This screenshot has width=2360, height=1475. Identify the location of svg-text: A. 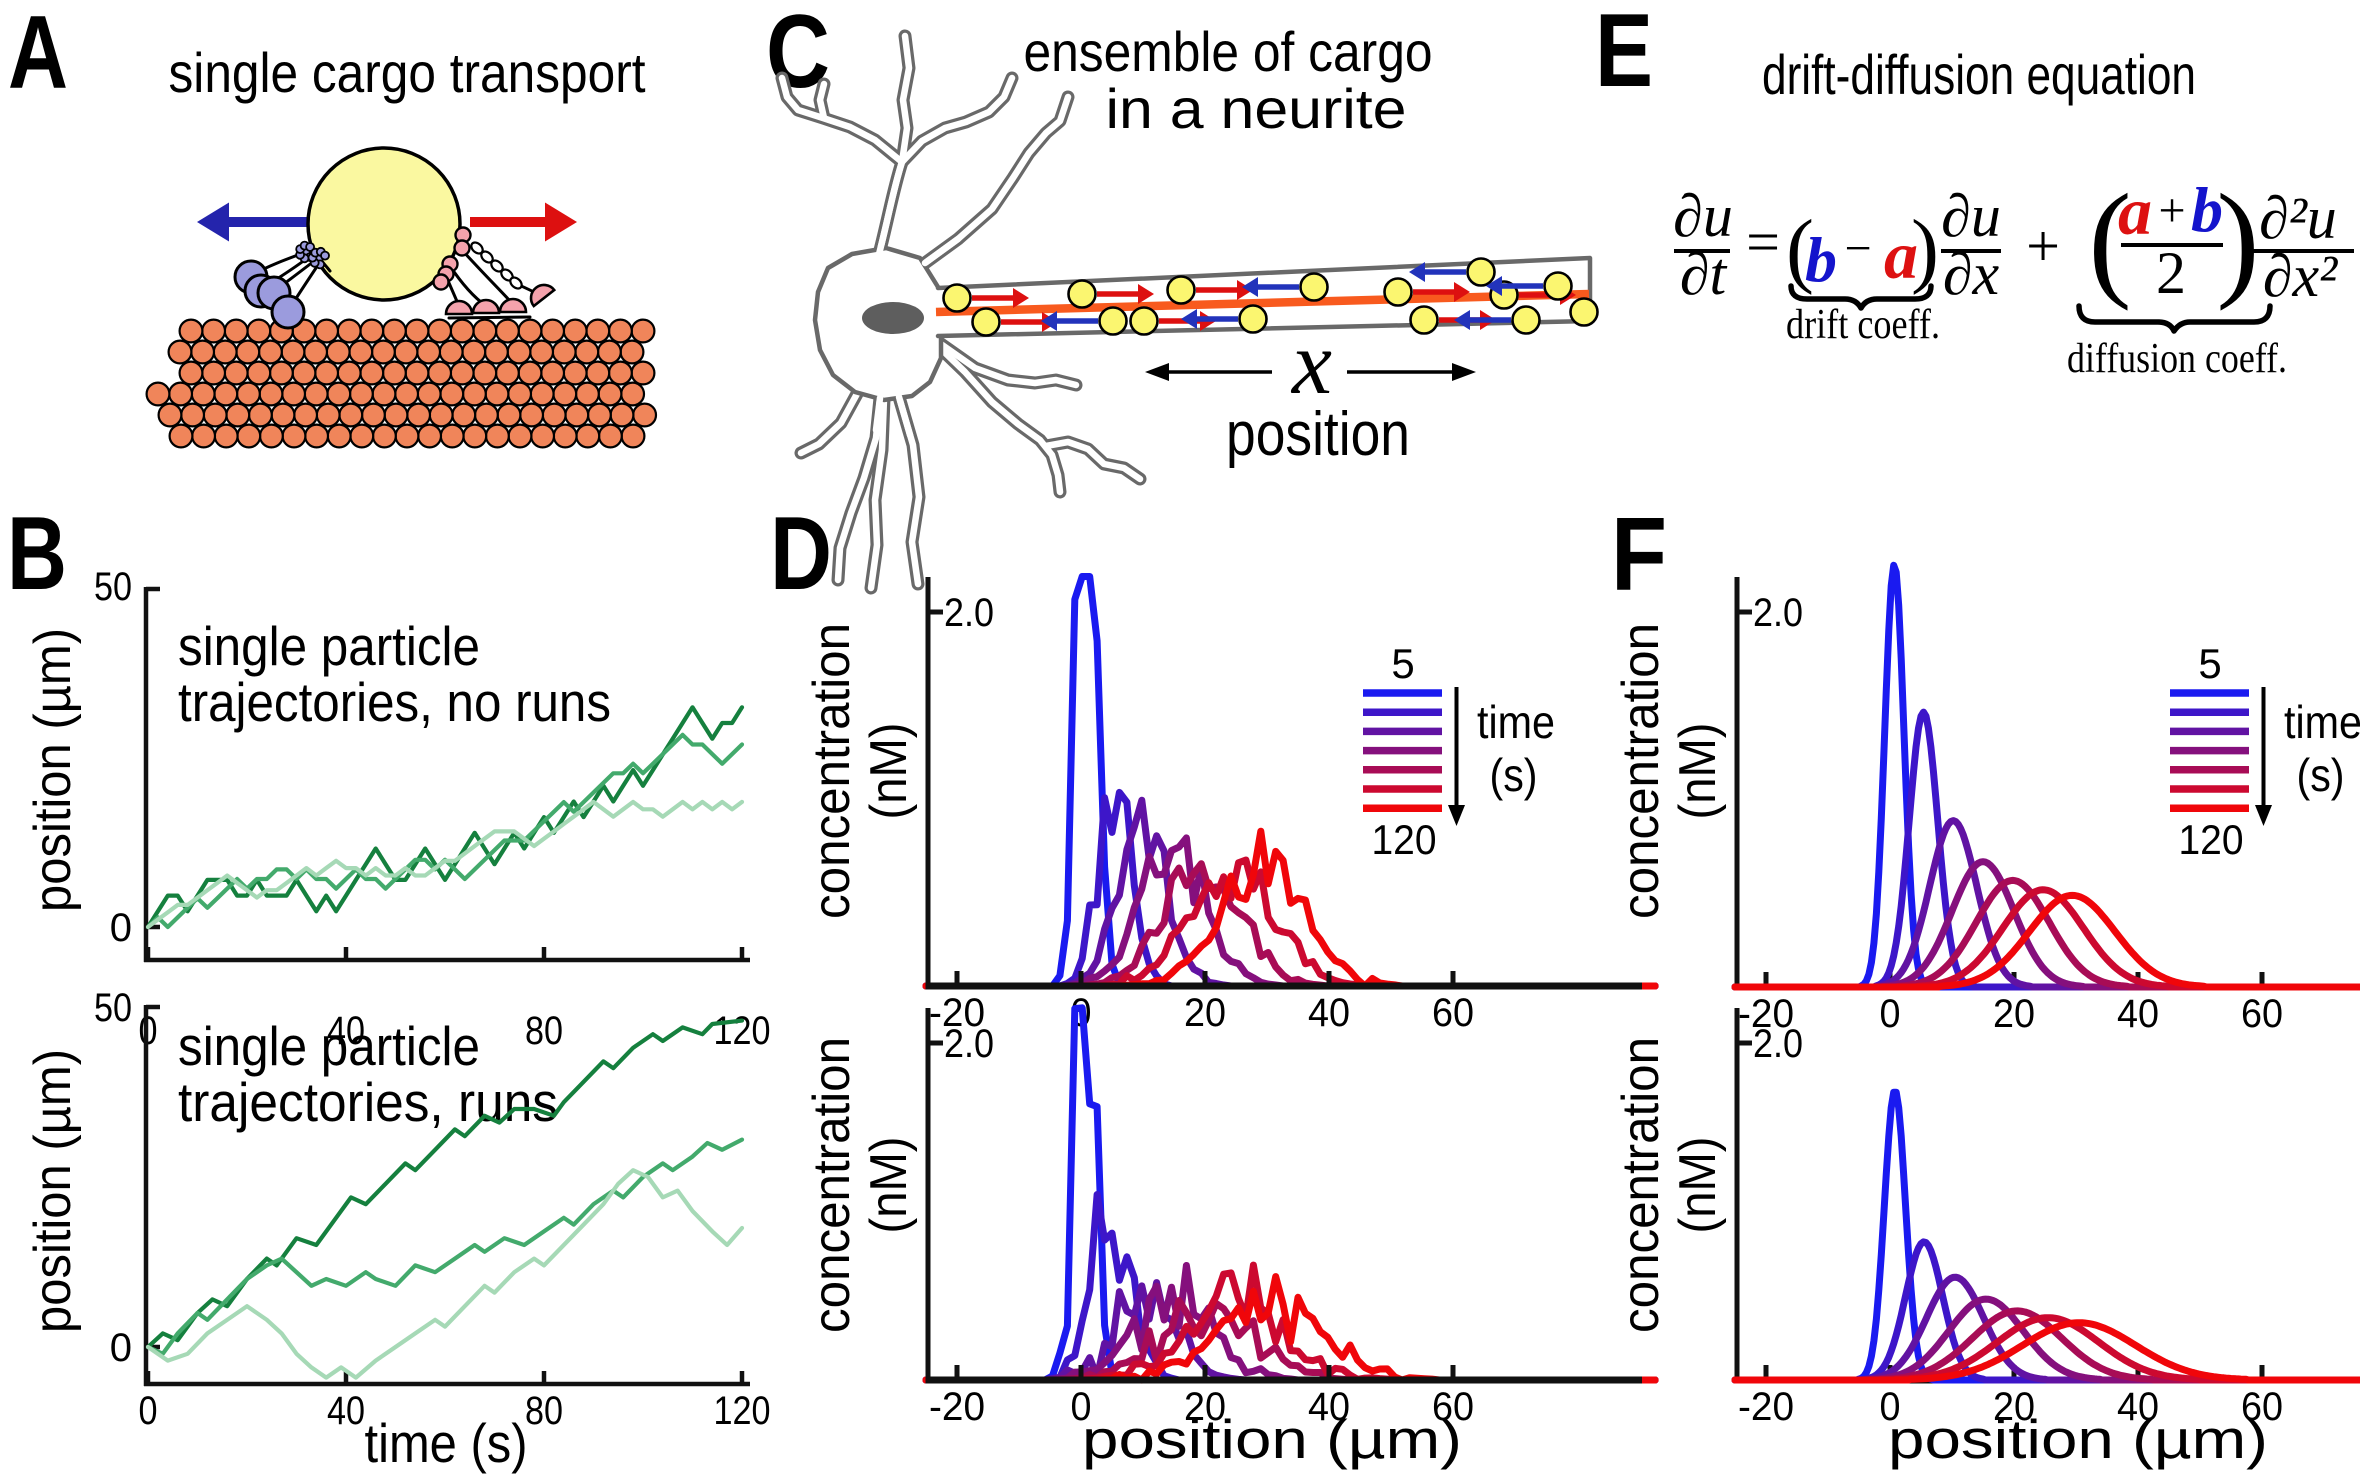
(38, 55).